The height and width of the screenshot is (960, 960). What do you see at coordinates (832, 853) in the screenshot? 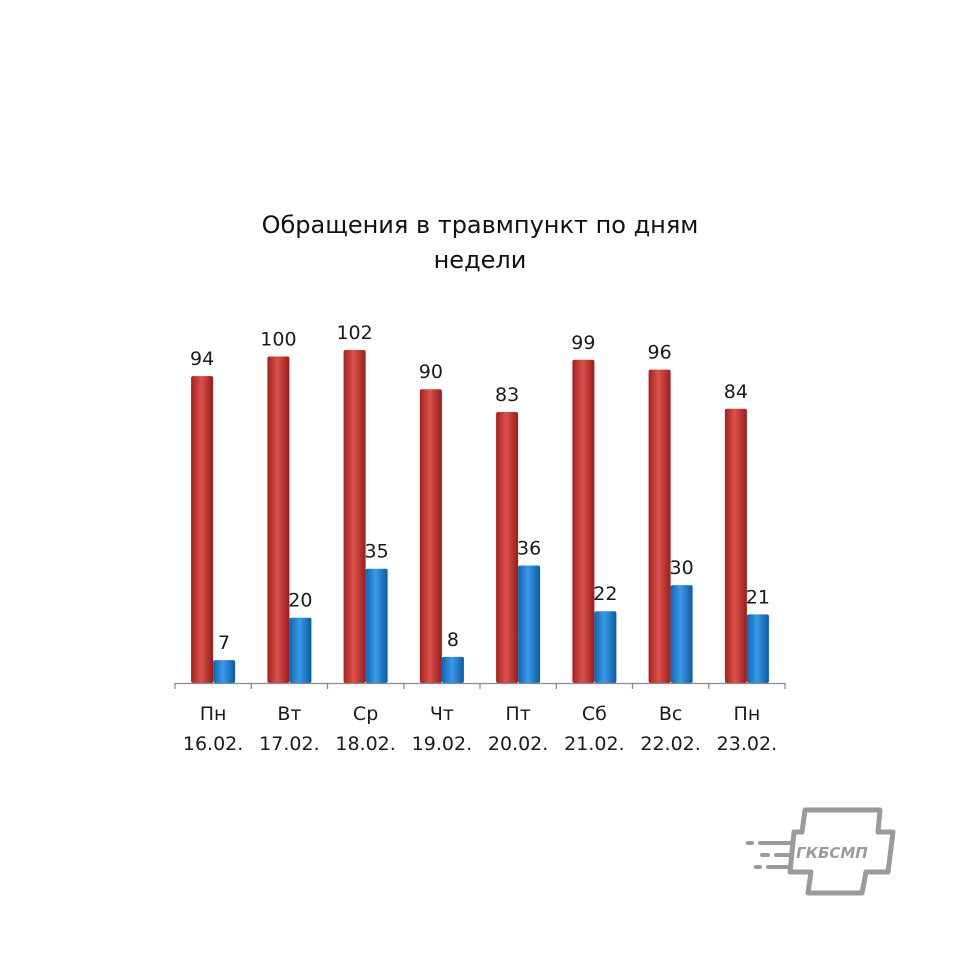
I see `logo-text: ГКБСМП` at bounding box center [832, 853].